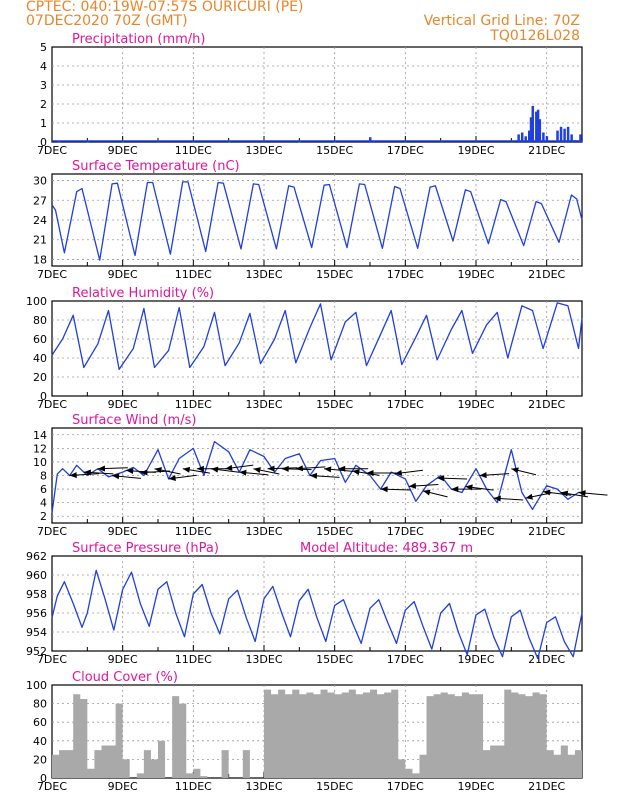 This screenshot has height=800, width=618. What do you see at coordinates (138, 39) in the screenshot?
I see `precip-title: Precipitation (mm/h)` at bounding box center [138, 39].